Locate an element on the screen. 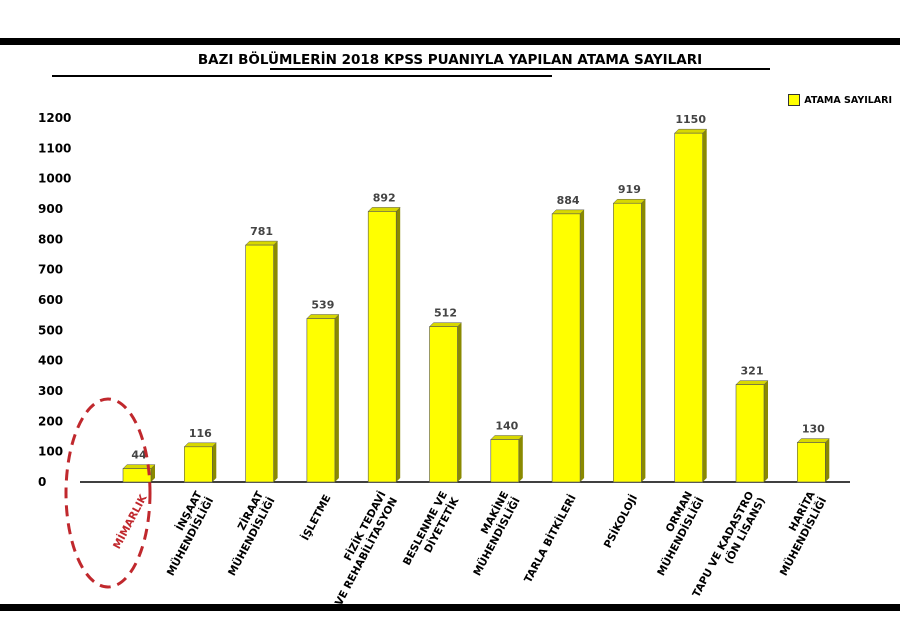 This screenshot has width=900, height=635. x-tick-label: BESLENME VEDİYETETİK is located at coordinates (431, 531).